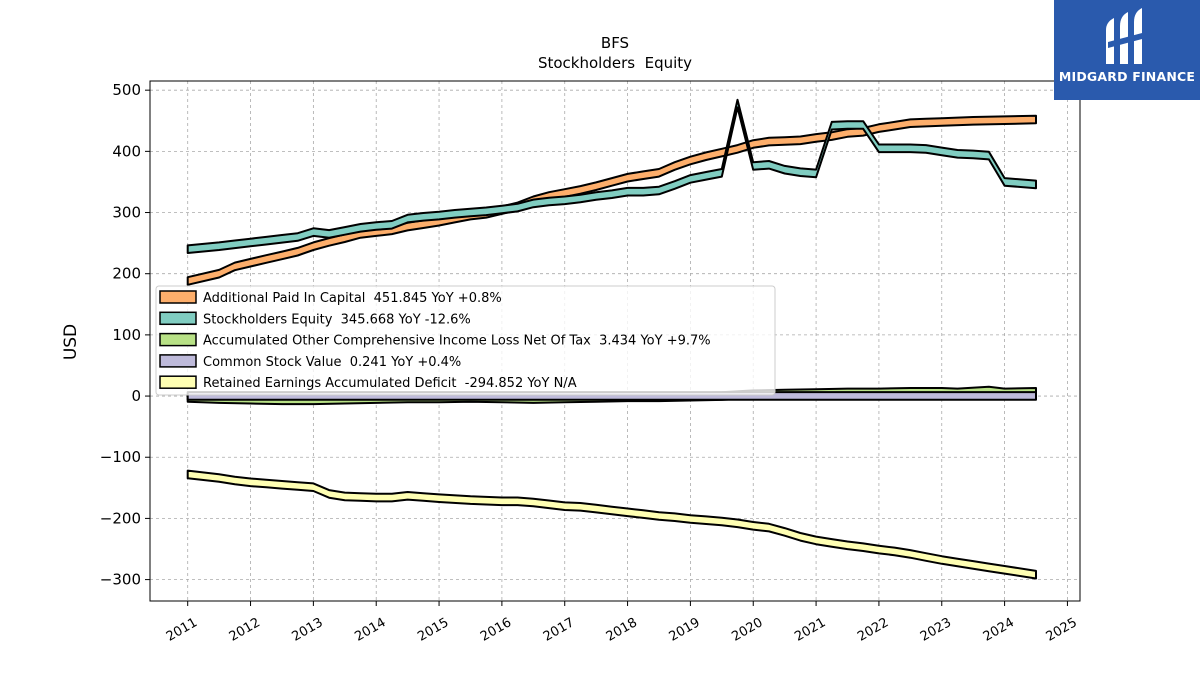 Image resolution: width=1200 pixels, height=675 pixels. What do you see at coordinates (1127, 76) in the screenshot?
I see `brand-name: MIDGARD FINANCE` at bounding box center [1127, 76].